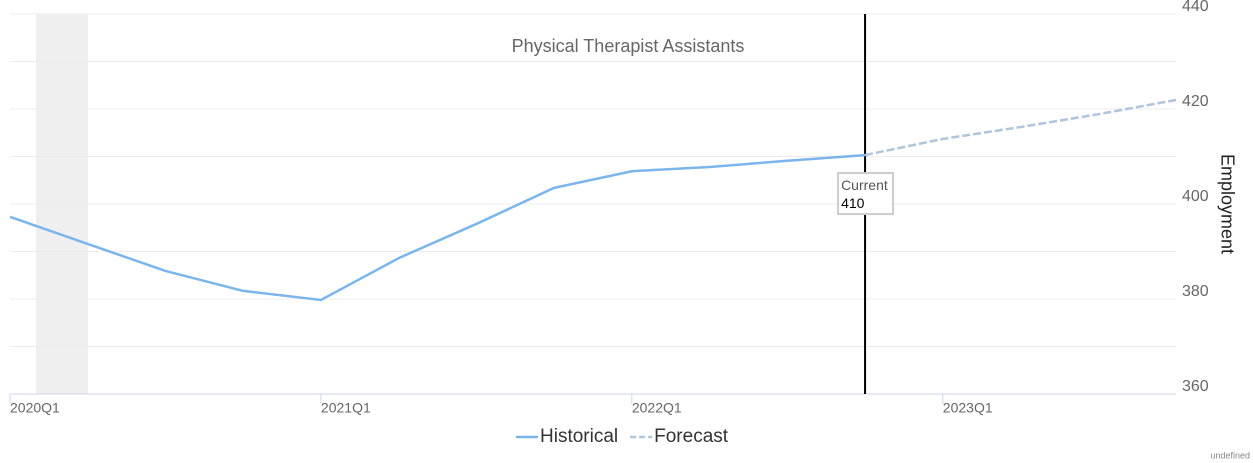  Describe the element at coordinates (968, 408) in the screenshot. I see `x-tick-label: 2023Q1` at that location.